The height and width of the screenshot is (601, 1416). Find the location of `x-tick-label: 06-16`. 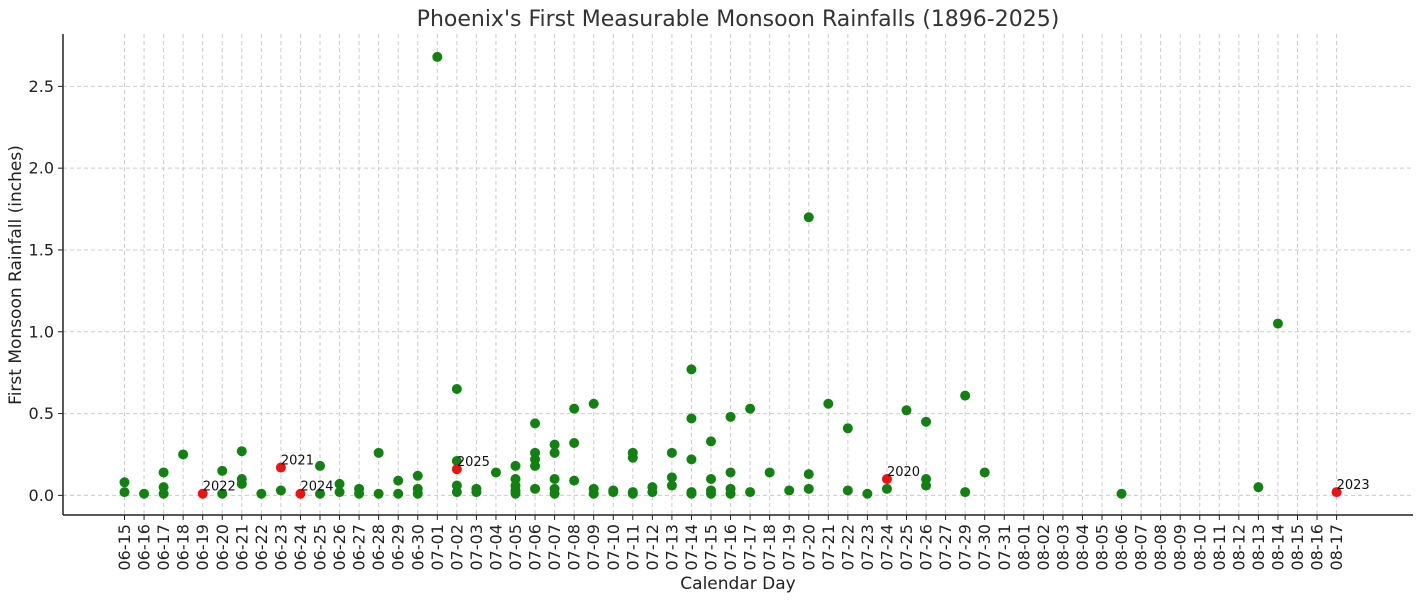

x-tick-label: 06-16 is located at coordinates (144, 547).